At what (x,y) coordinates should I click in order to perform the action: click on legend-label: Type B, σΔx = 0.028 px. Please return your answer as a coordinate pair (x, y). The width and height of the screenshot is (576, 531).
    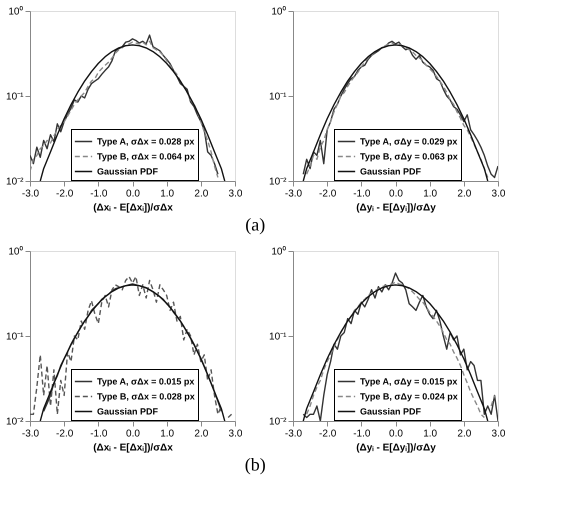
    Looking at the image, I should click on (146, 397).